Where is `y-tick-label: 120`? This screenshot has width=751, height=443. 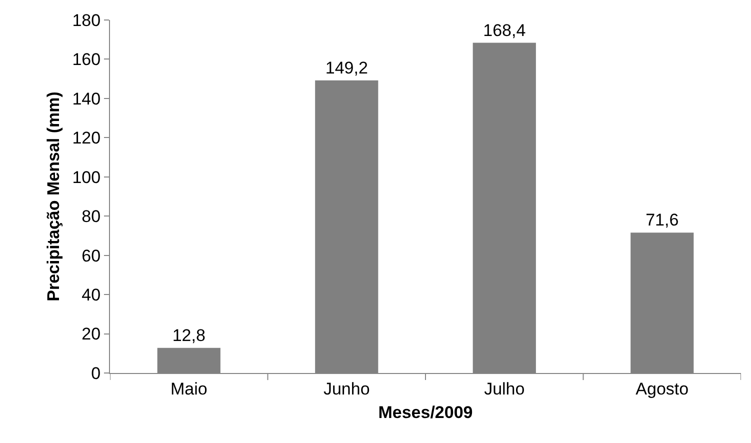 y-tick-label: 120 is located at coordinates (86, 138).